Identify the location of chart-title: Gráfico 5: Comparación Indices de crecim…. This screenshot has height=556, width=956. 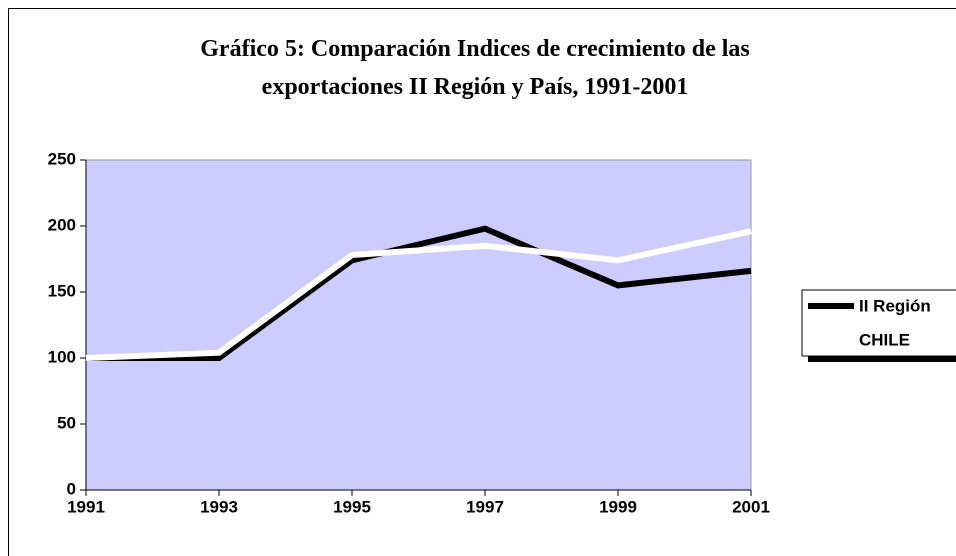
(474, 68).